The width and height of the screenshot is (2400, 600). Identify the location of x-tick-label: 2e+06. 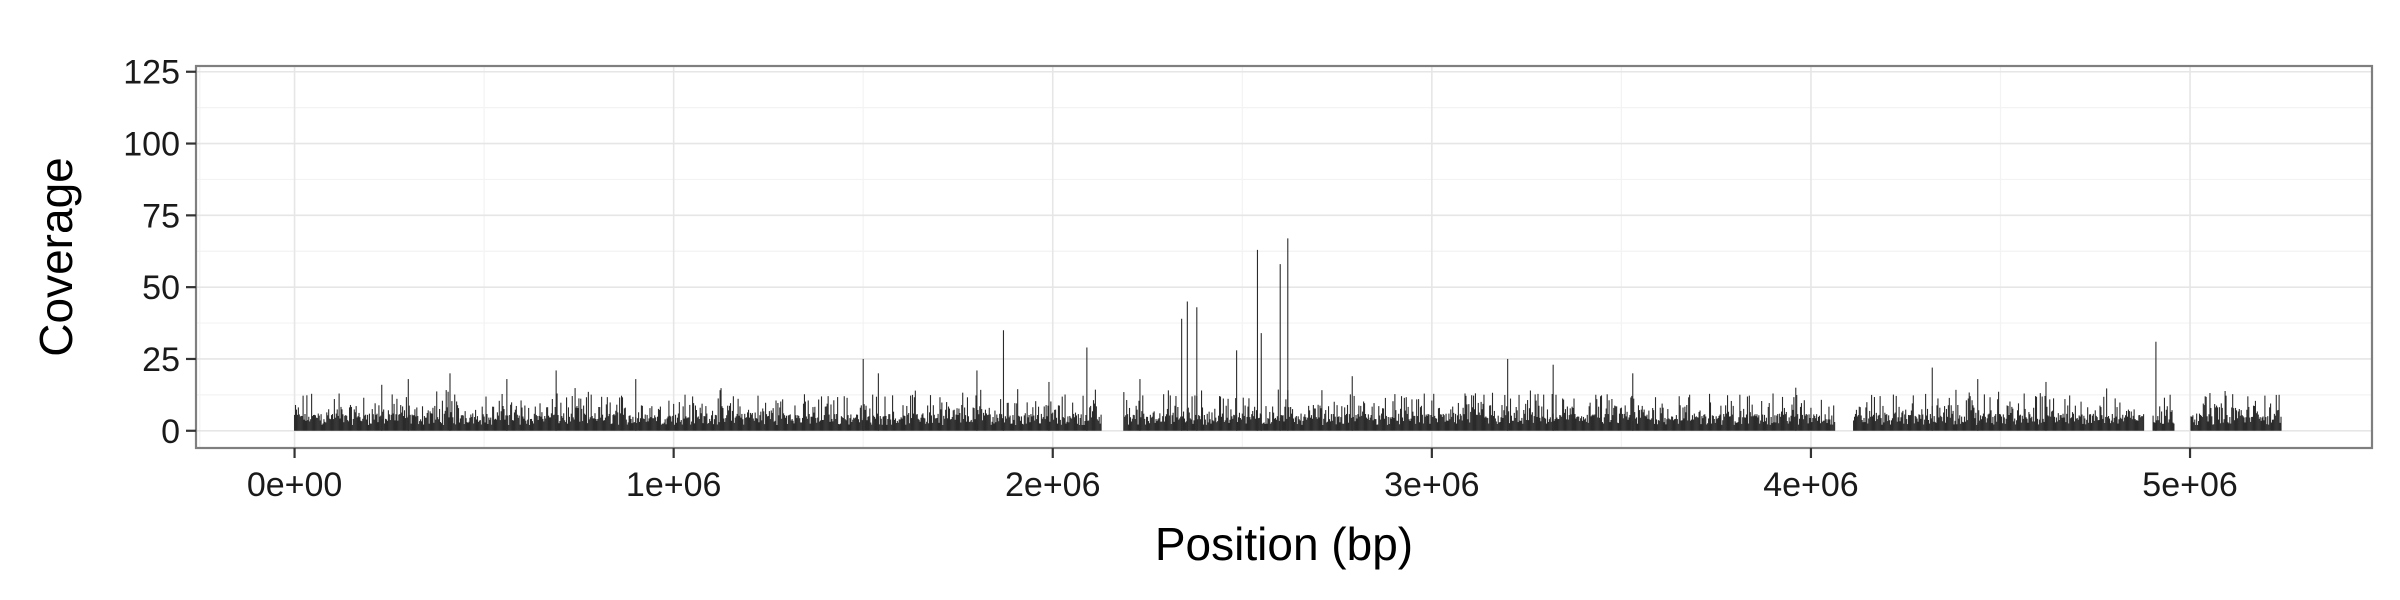
(1053, 485).